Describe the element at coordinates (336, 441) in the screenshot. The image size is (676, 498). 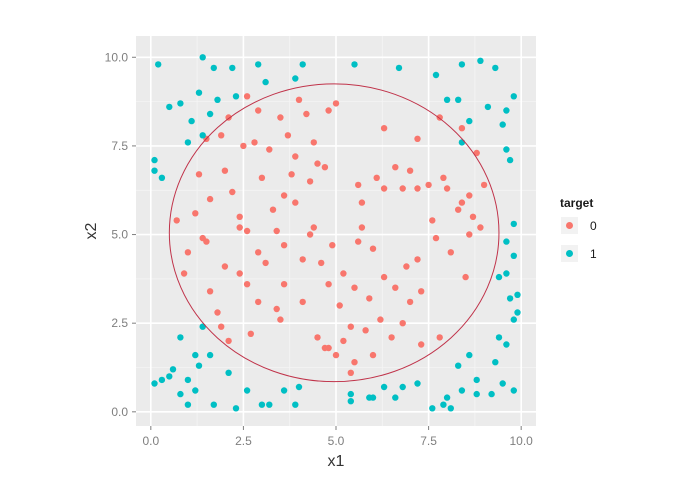
I see `x-tick-label: 5.0` at that location.